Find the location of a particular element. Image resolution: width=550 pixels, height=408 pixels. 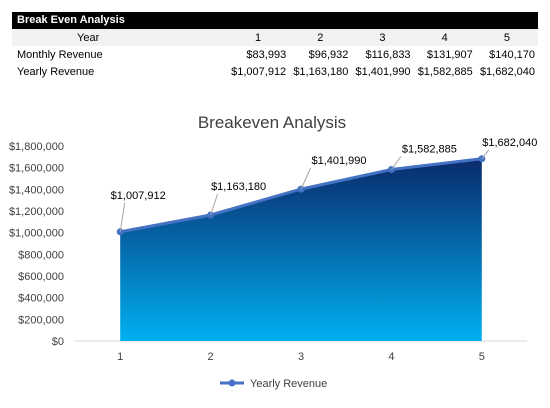

table-cell: $96,932 is located at coordinates (328, 54).